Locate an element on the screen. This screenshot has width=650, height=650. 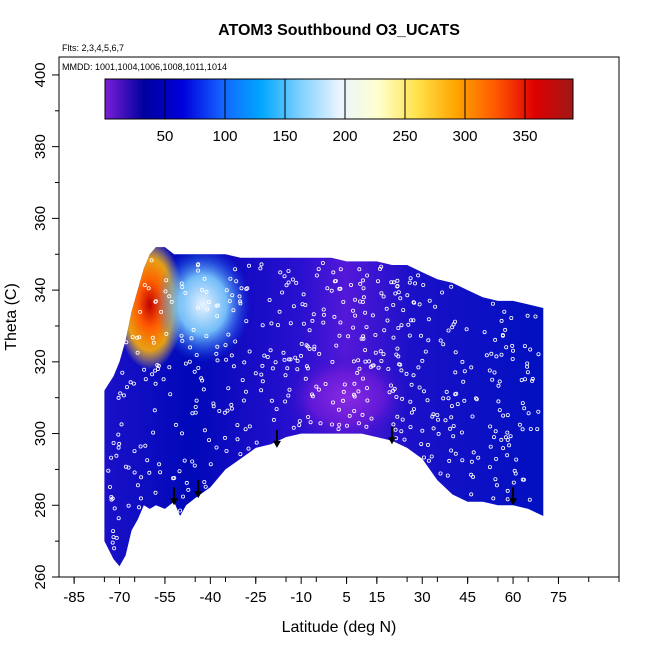
y-axis-label: Theta (C) is located at coordinates (11, 317).